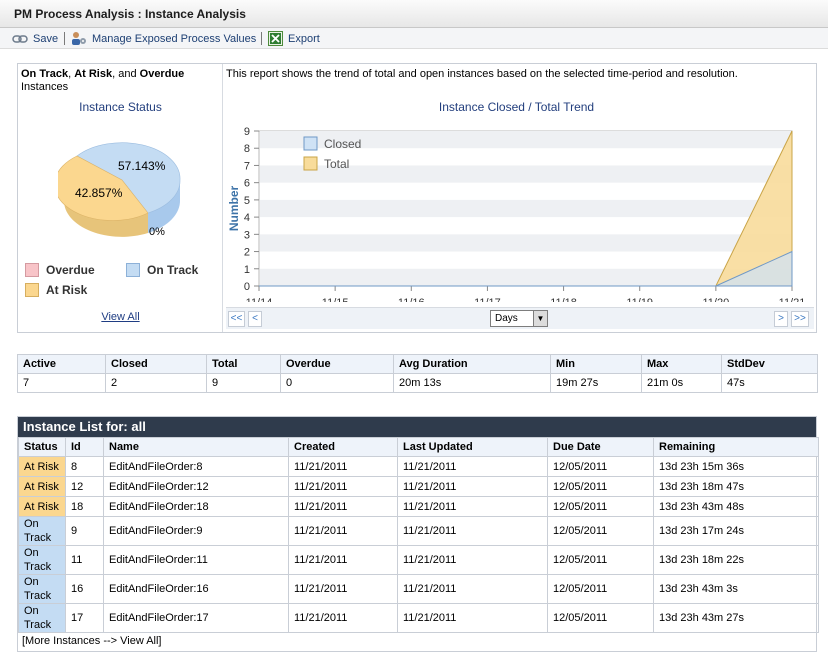 The height and width of the screenshot is (666, 828). What do you see at coordinates (196, 447) in the screenshot?
I see `column-header: Name` at bounding box center [196, 447].